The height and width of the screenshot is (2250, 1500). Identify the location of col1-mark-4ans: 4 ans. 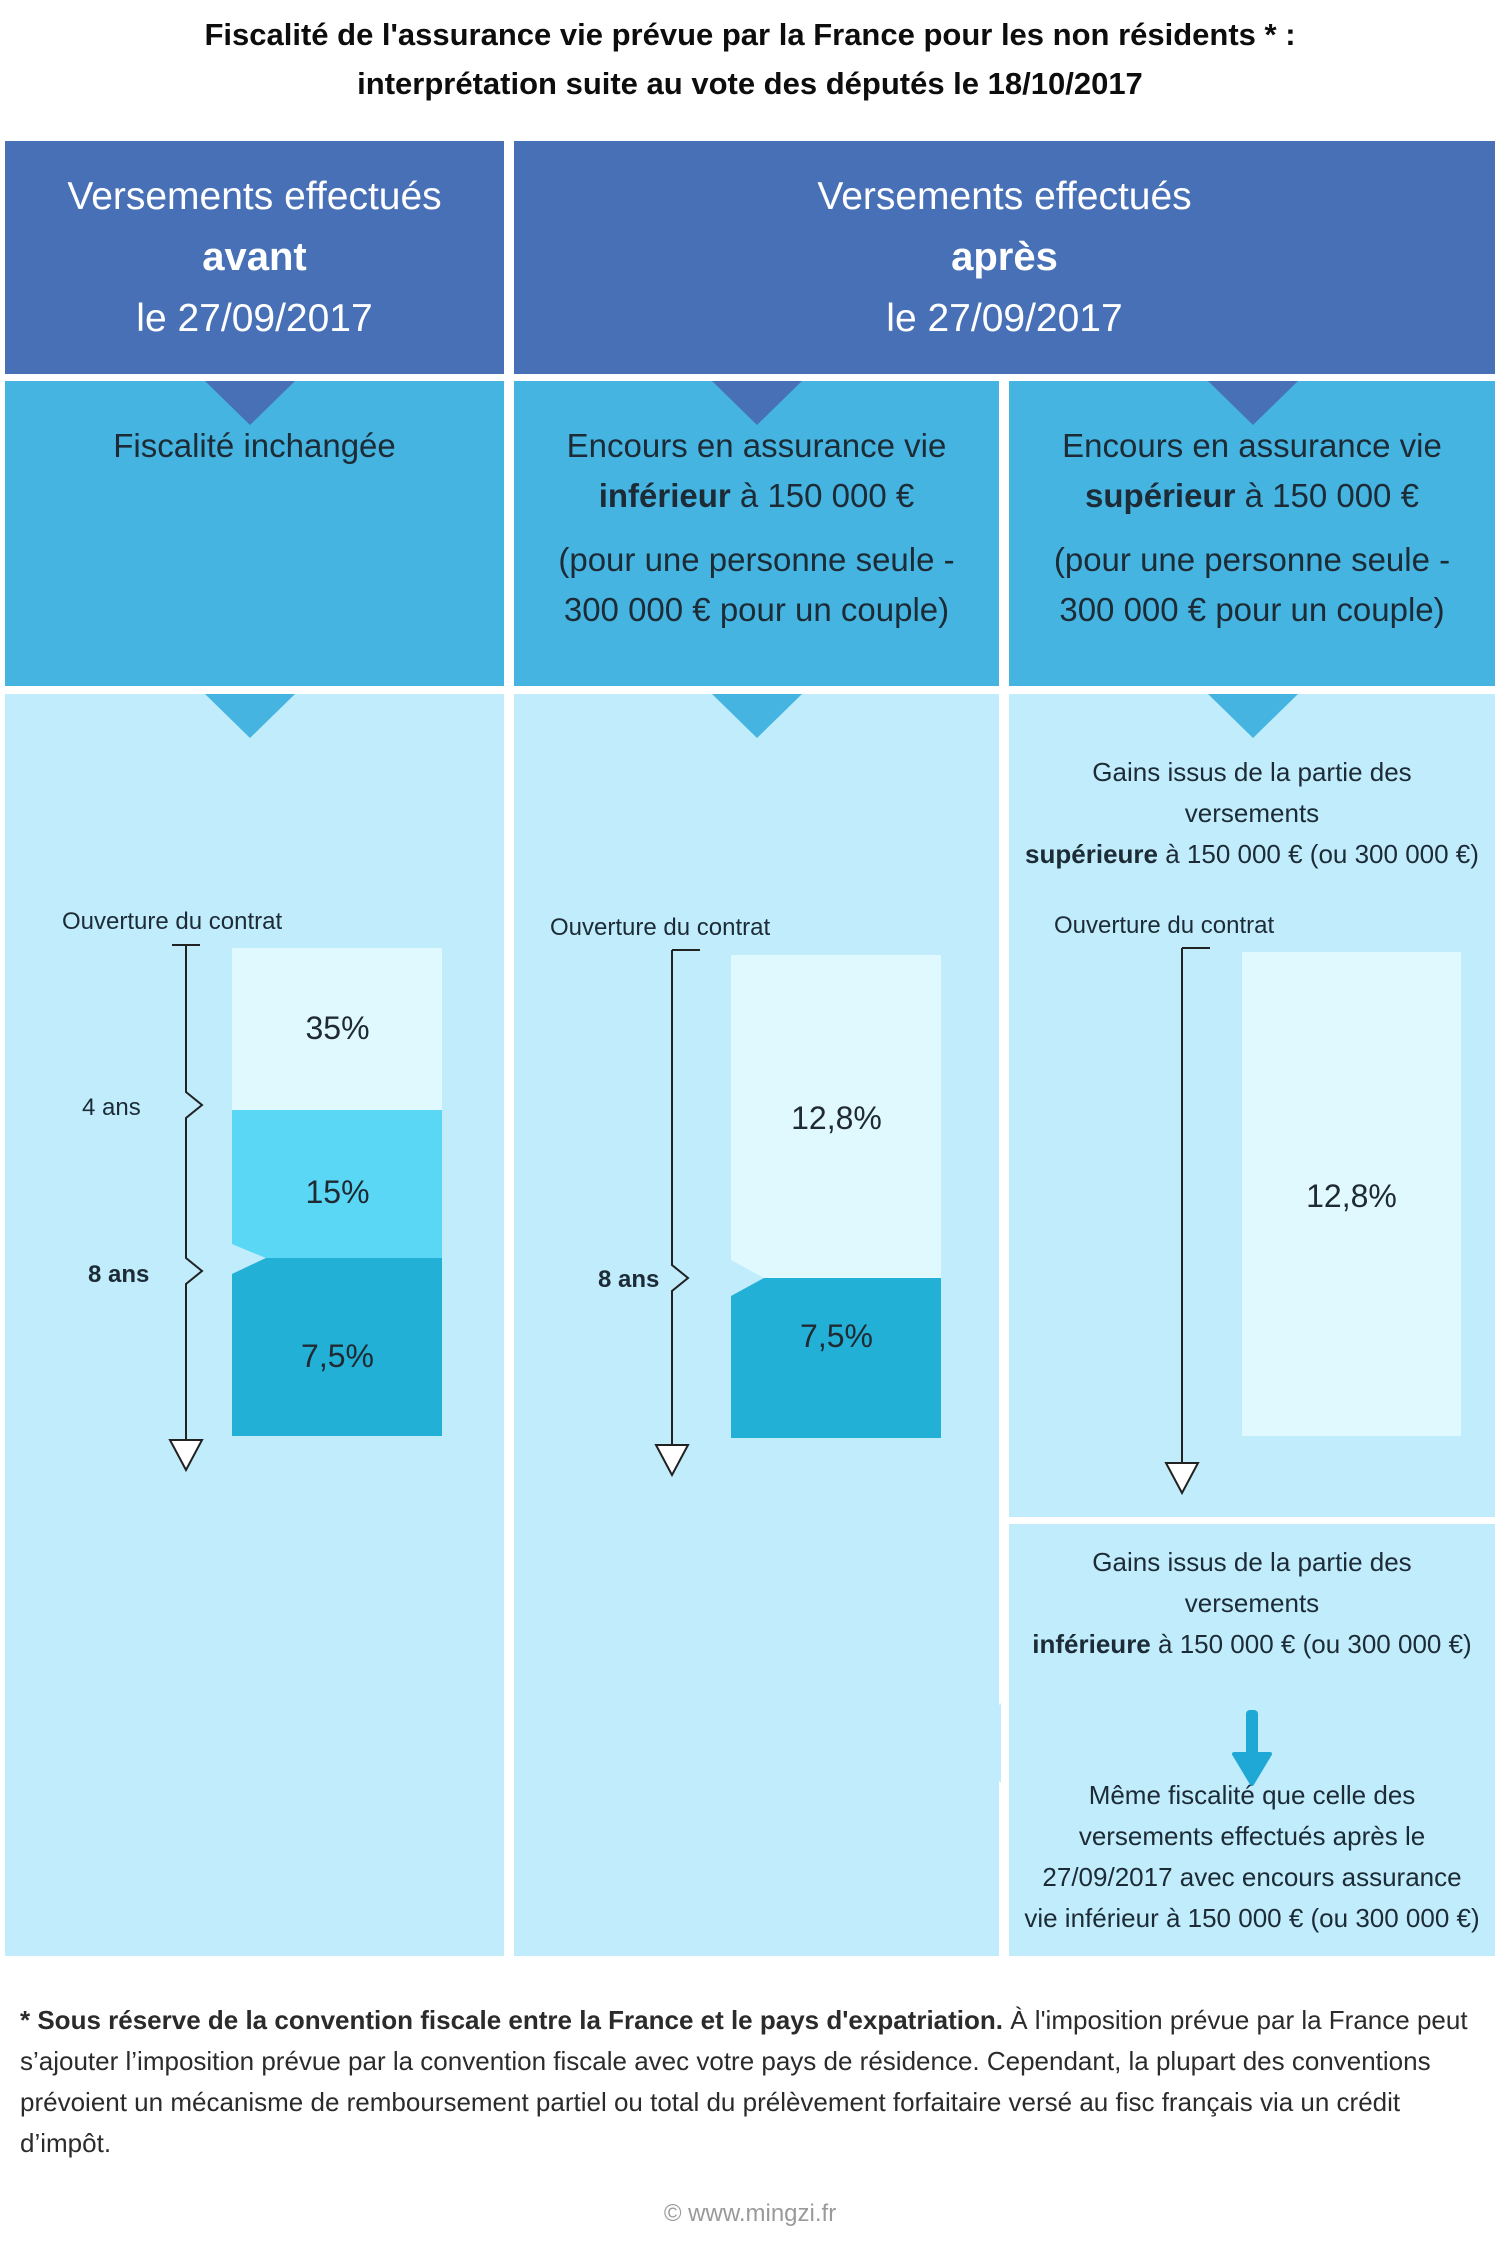
(111, 1107).